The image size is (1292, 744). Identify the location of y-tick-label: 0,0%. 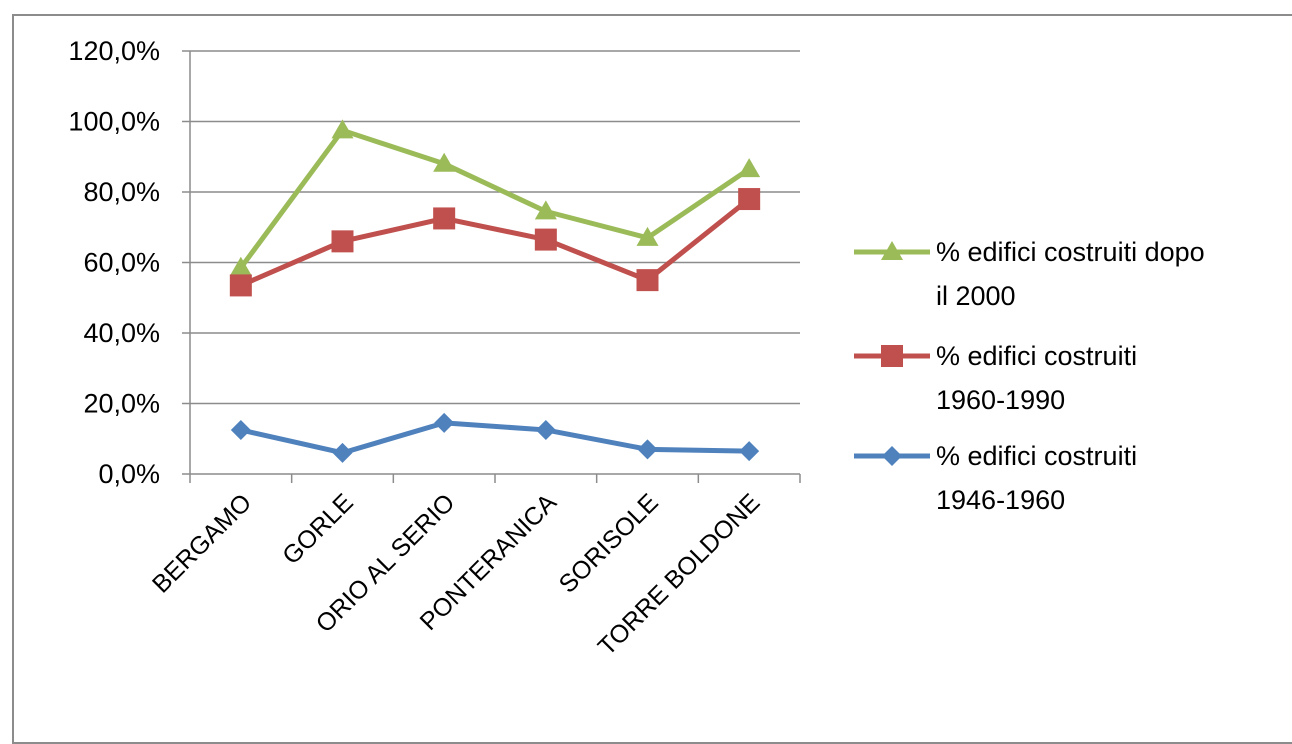
(129, 474).